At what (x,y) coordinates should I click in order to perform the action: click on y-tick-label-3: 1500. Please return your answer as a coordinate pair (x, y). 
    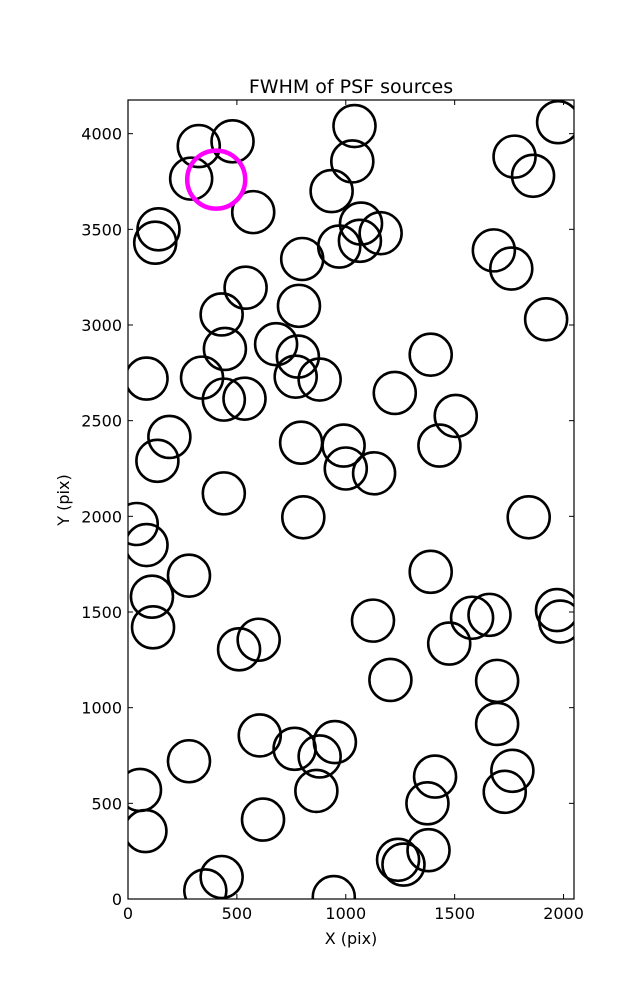
    Looking at the image, I should click on (101, 612).